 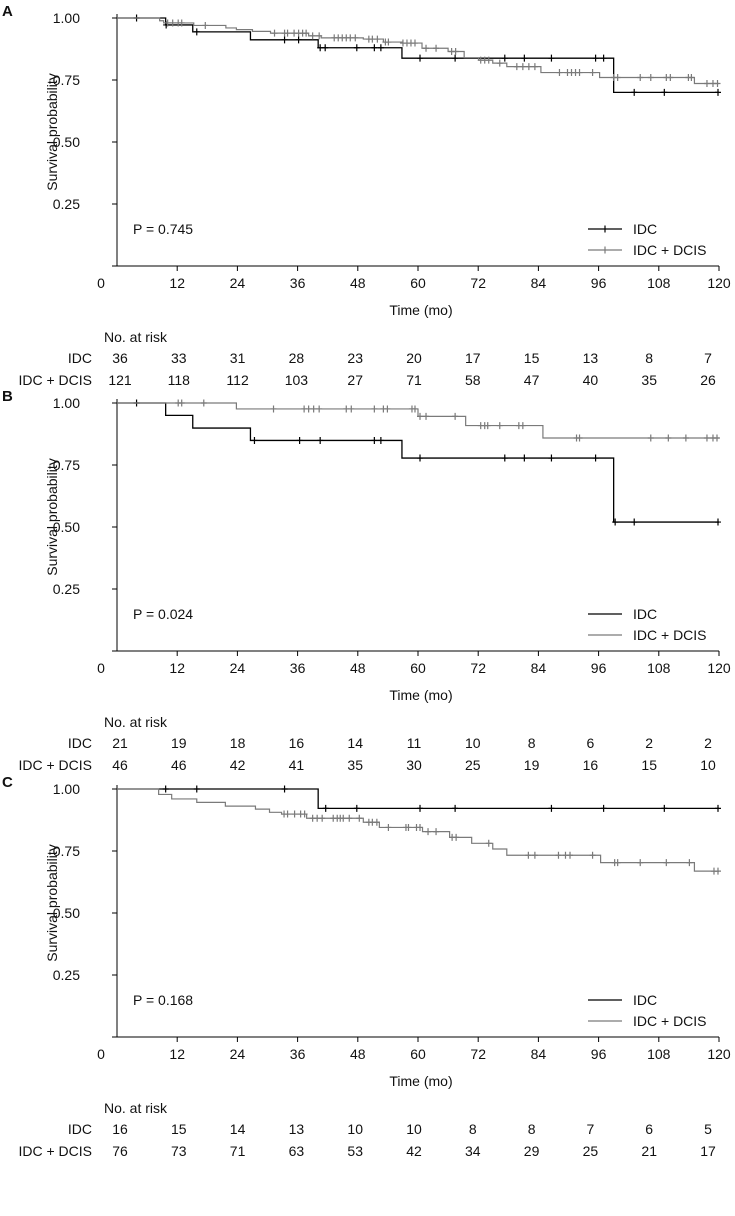 What do you see at coordinates (101, 1054) in the screenshot?
I see `x-tick-label: 0` at bounding box center [101, 1054].